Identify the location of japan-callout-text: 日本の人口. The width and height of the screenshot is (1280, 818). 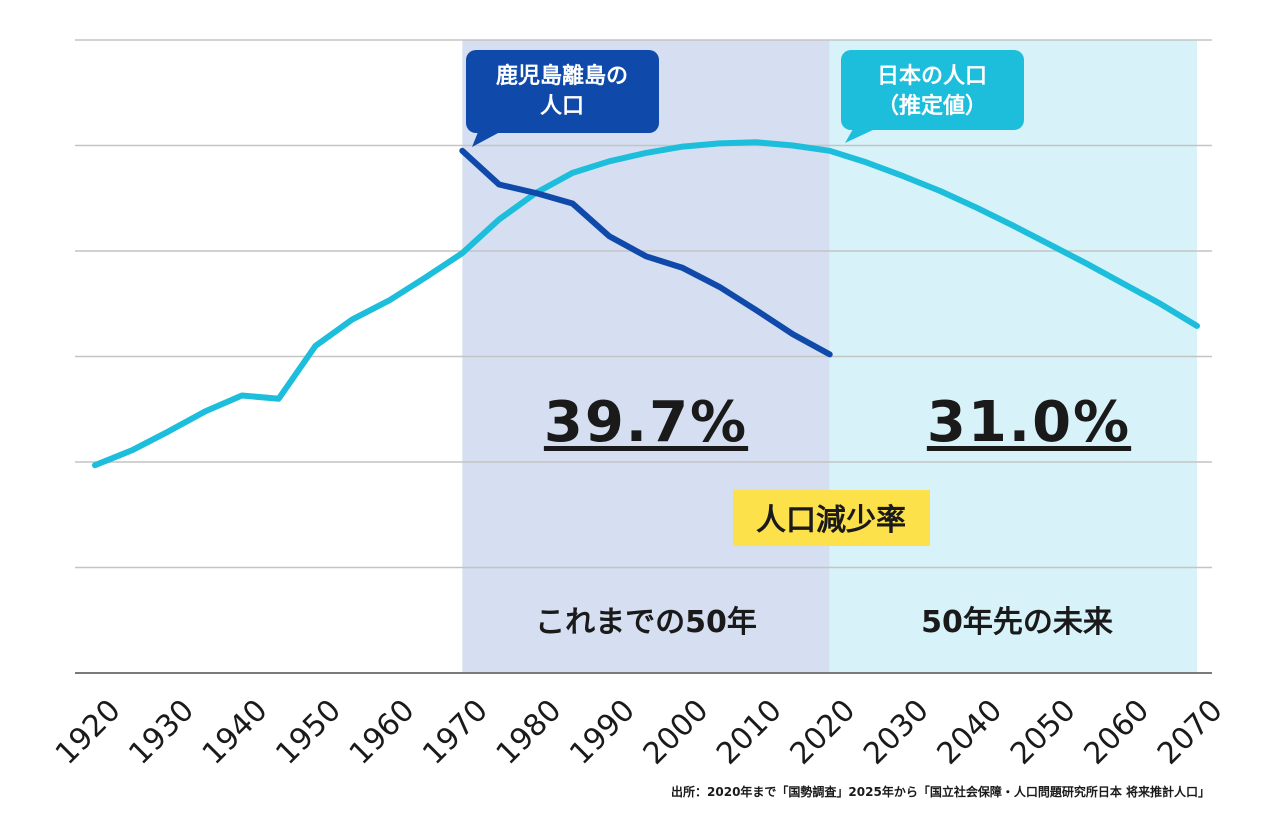
(932, 76).